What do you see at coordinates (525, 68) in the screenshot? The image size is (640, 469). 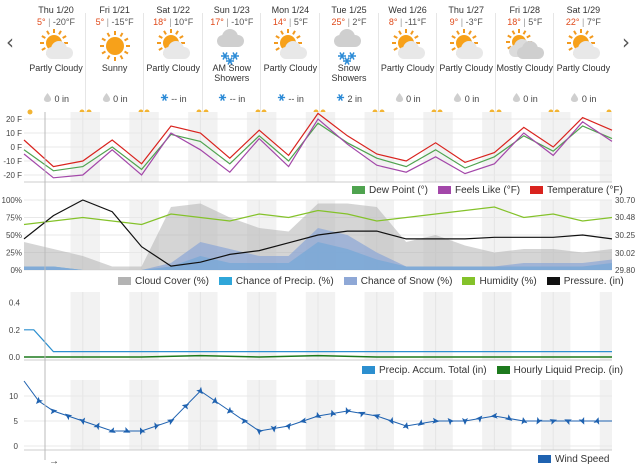 I see `day-condition: Mostly Cloudy` at bounding box center [525, 68].